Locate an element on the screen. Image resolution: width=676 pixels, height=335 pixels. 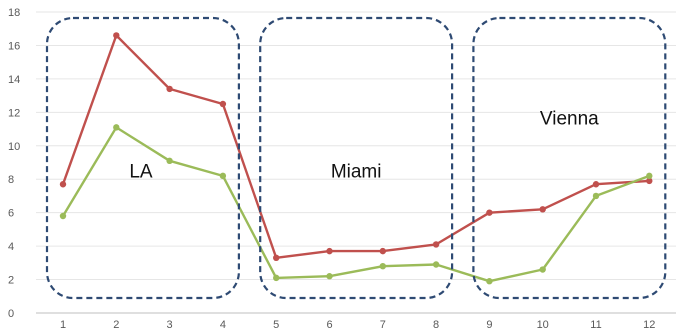
x-tick-label: 3 is located at coordinates (170, 325).